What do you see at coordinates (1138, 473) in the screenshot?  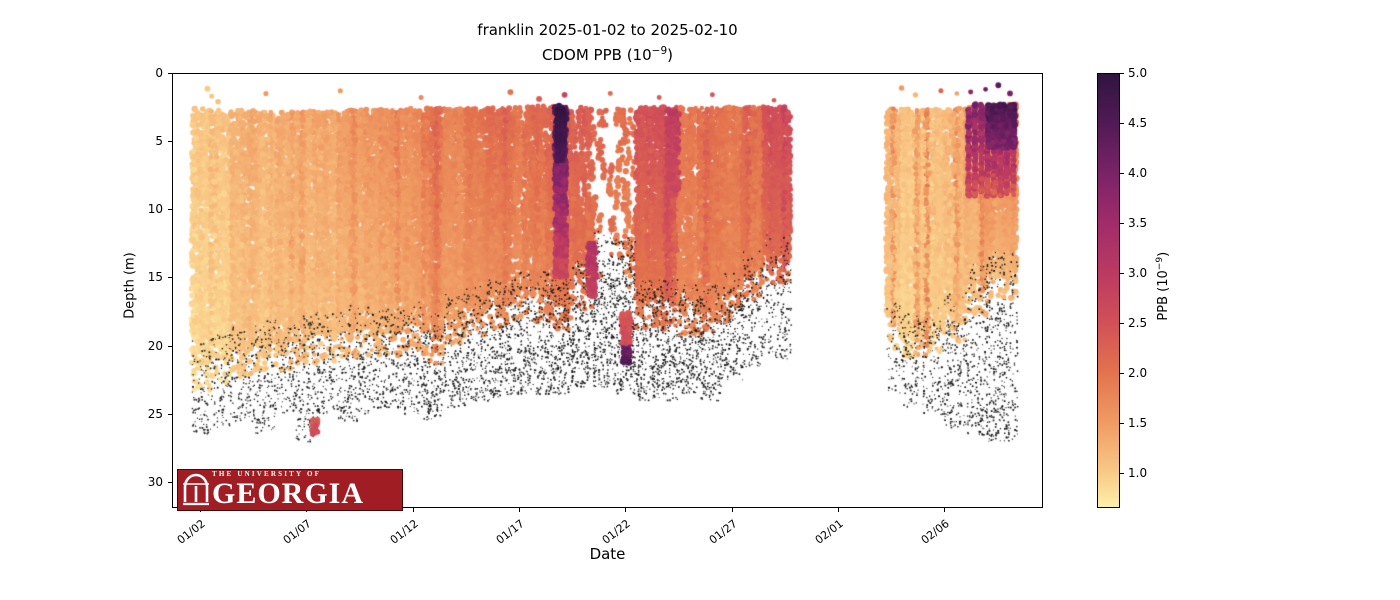 I see `colorbar-tick-label: 1.0` at bounding box center [1138, 473].